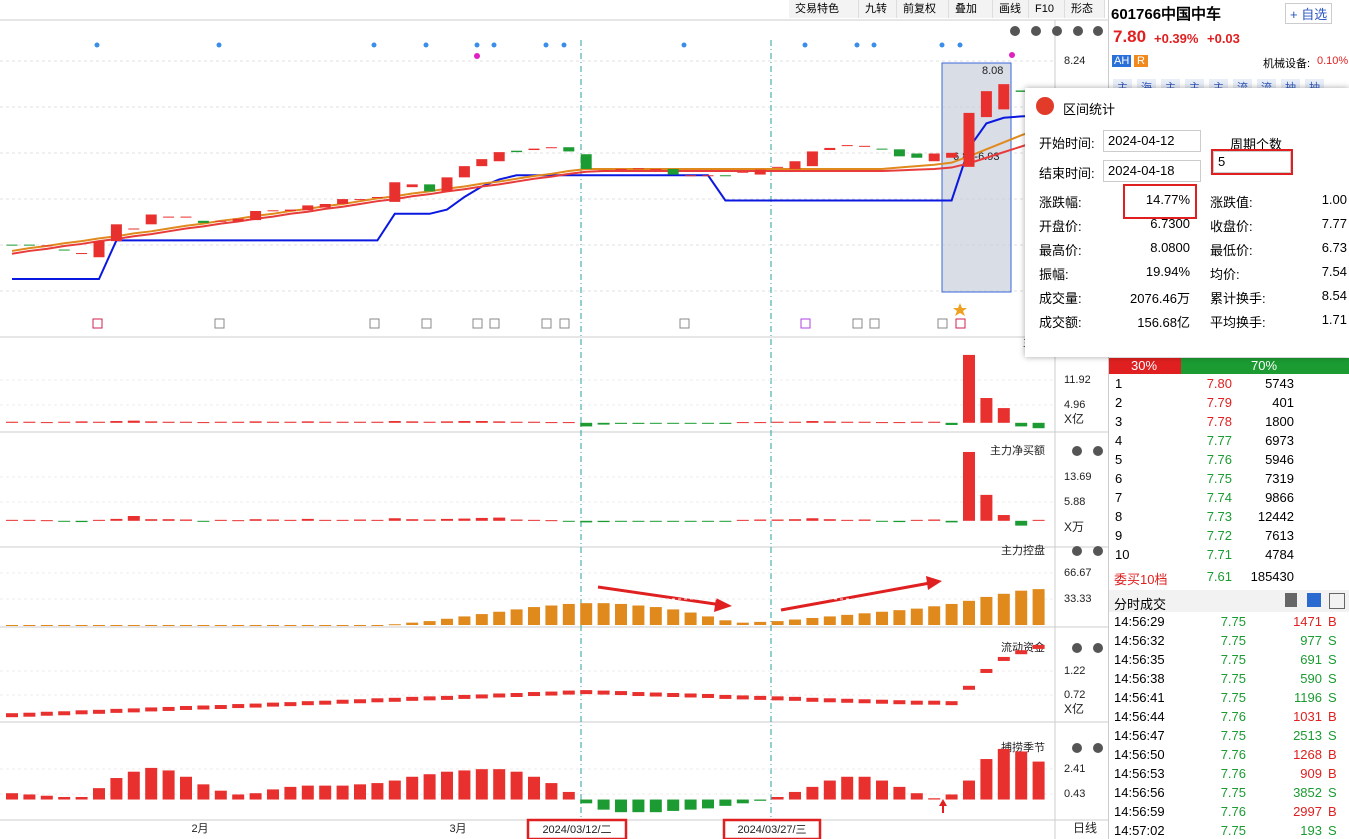 This screenshot has width=1349, height=839. What do you see at coordinates (1252, 162) in the screenshot?
I see `period-count: 5` at bounding box center [1252, 162].